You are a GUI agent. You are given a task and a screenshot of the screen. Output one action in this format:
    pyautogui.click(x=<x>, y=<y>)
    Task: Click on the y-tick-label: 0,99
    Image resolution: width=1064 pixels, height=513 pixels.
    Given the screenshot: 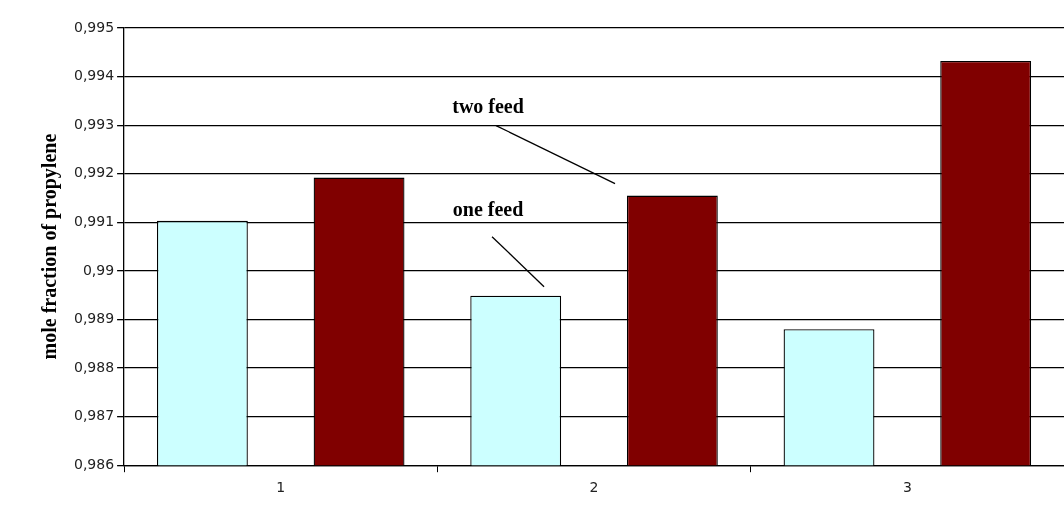 What is the action you would take?
    pyautogui.click(x=98, y=269)
    